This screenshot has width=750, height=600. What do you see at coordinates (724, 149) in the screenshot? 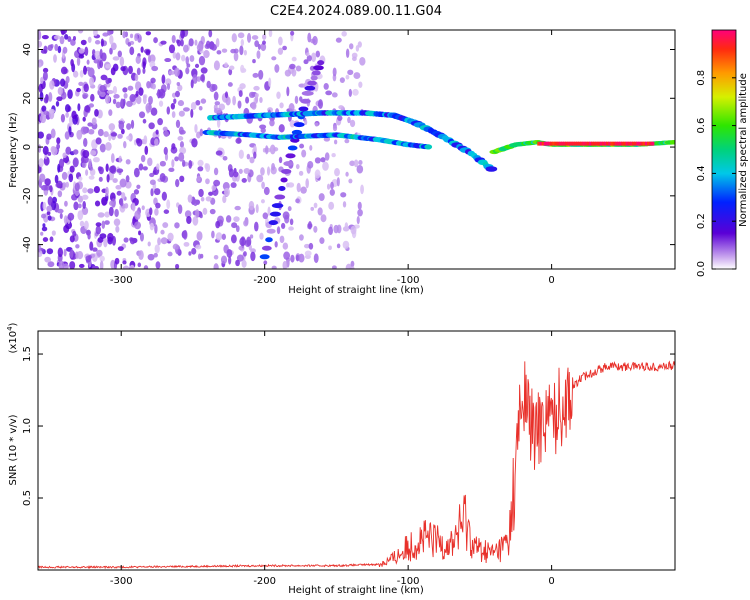
I see `colorbar-gradient` at bounding box center [724, 149].